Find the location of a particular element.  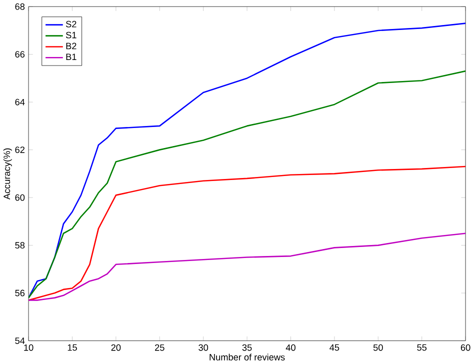

x-tick-label: 35 is located at coordinates (247, 347).